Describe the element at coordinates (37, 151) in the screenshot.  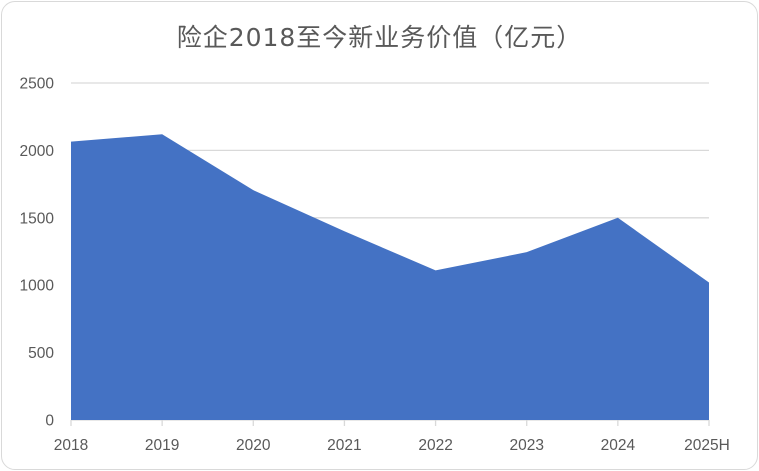
I see `y-tick-label-2000: 2000` at that location.